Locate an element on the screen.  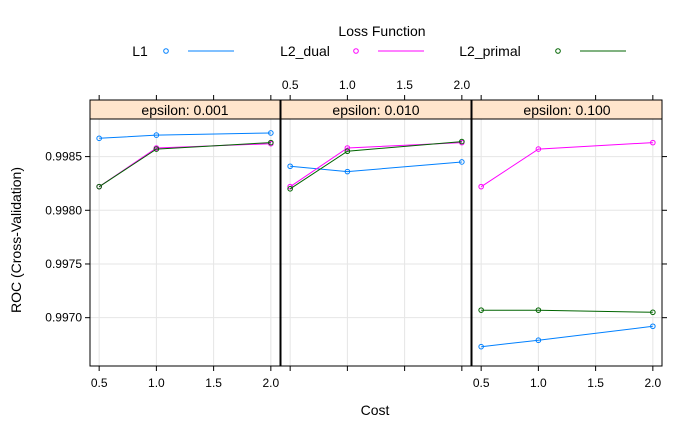
panel-strip-label: epsilon: 0.001 is located at coordinates (184, 110).